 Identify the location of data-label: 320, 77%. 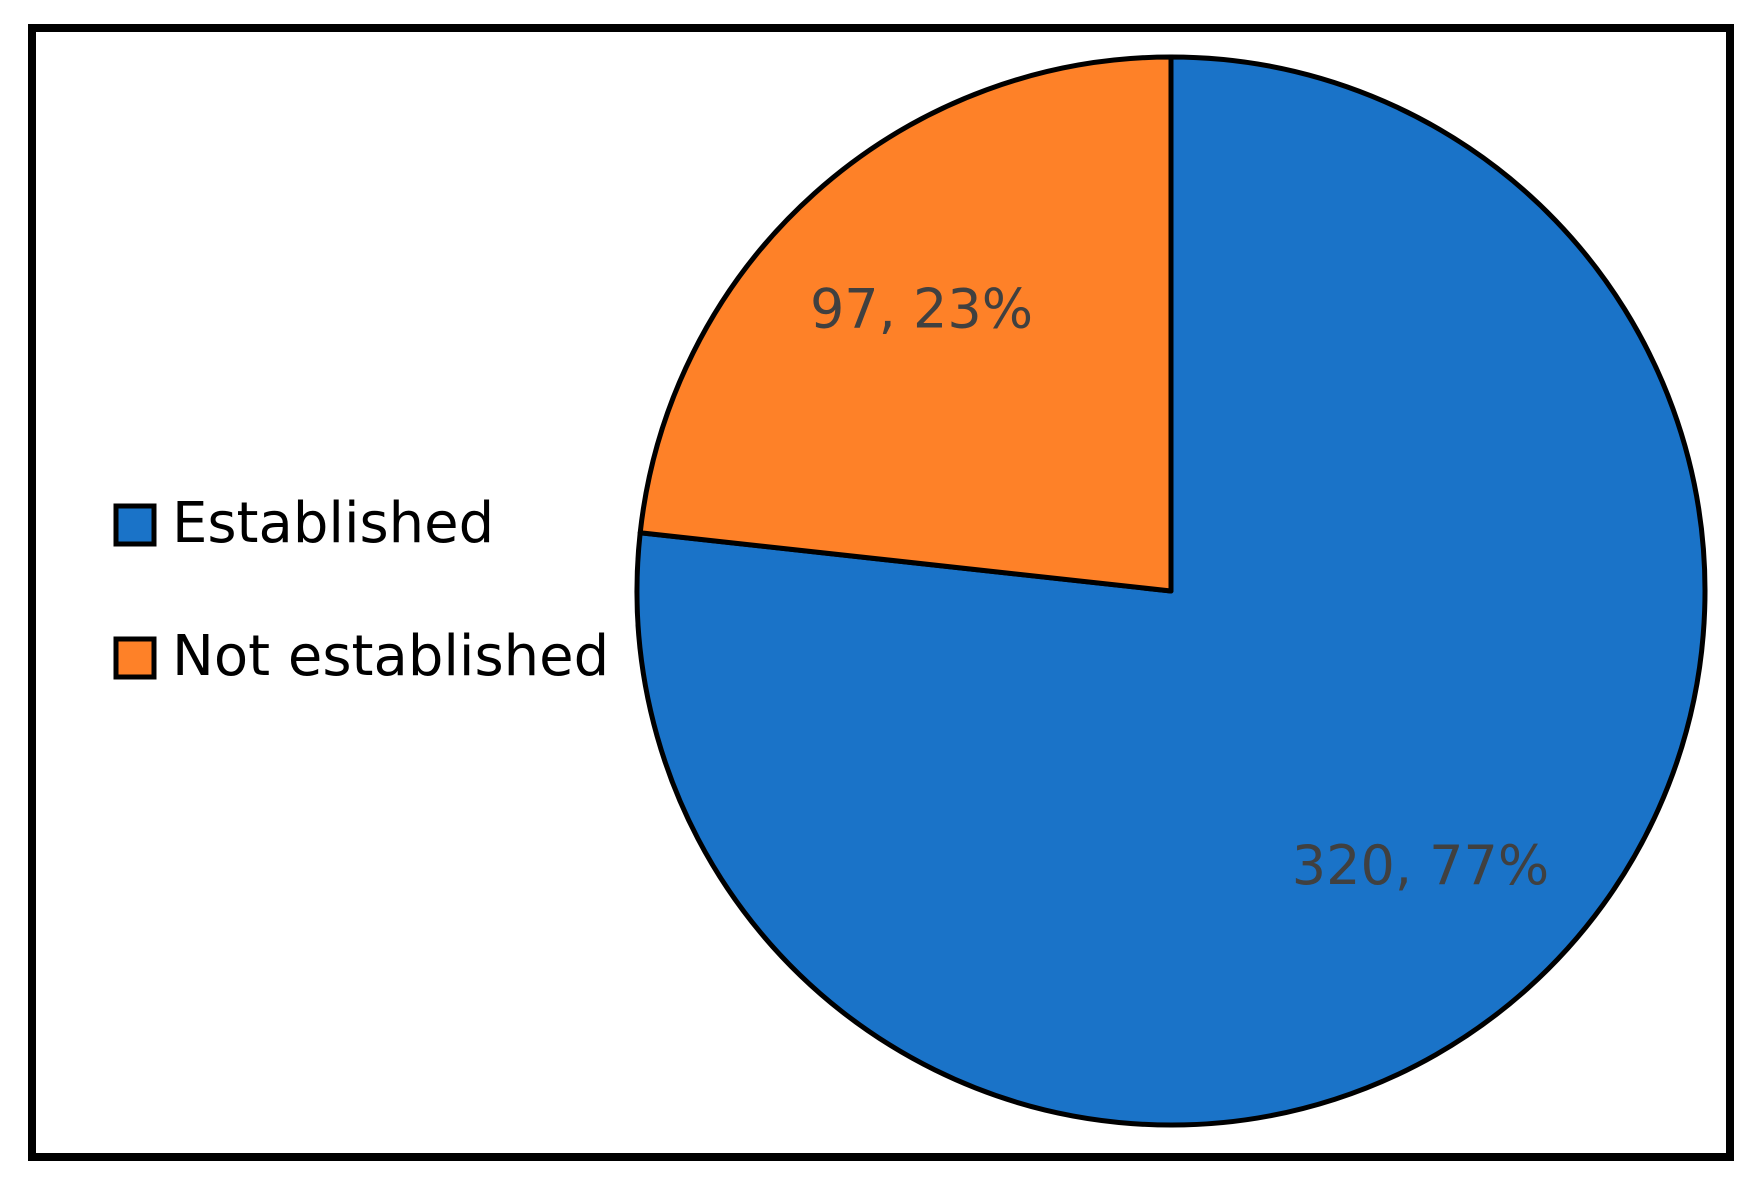
(1420, 865).